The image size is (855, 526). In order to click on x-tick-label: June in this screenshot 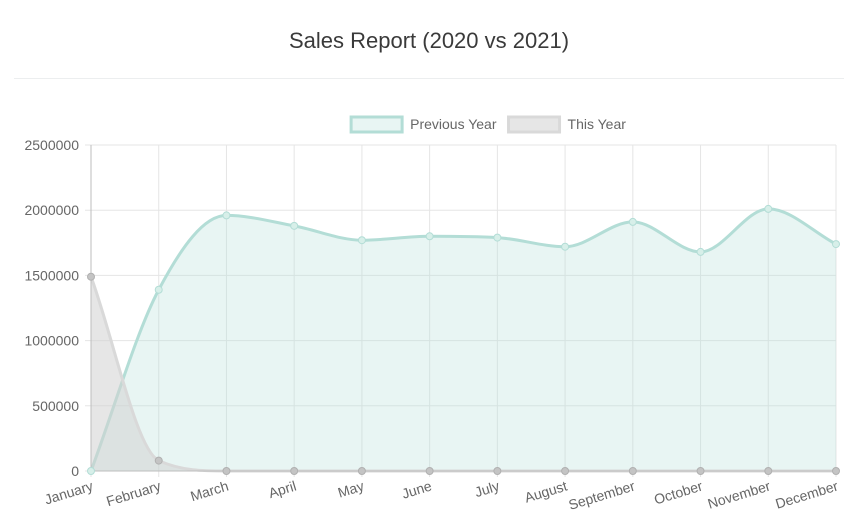, I will do `click(417, 490)`.